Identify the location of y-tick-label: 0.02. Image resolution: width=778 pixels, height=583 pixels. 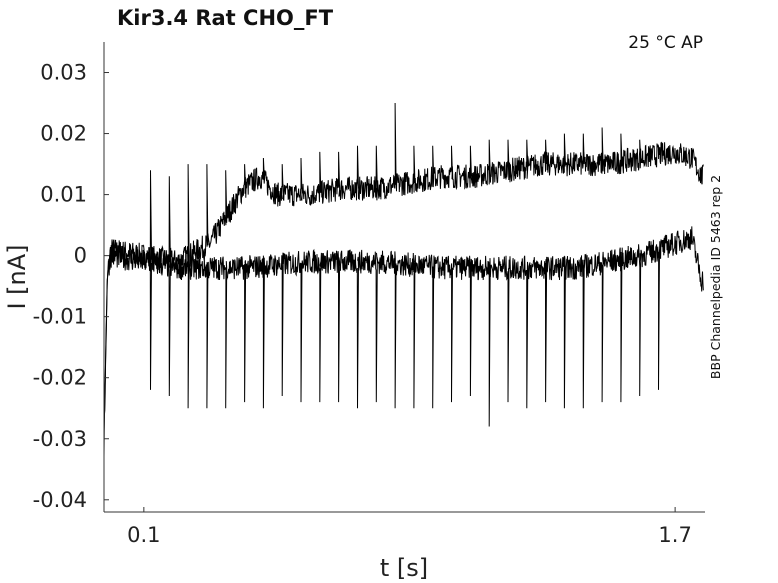
(63, 134).